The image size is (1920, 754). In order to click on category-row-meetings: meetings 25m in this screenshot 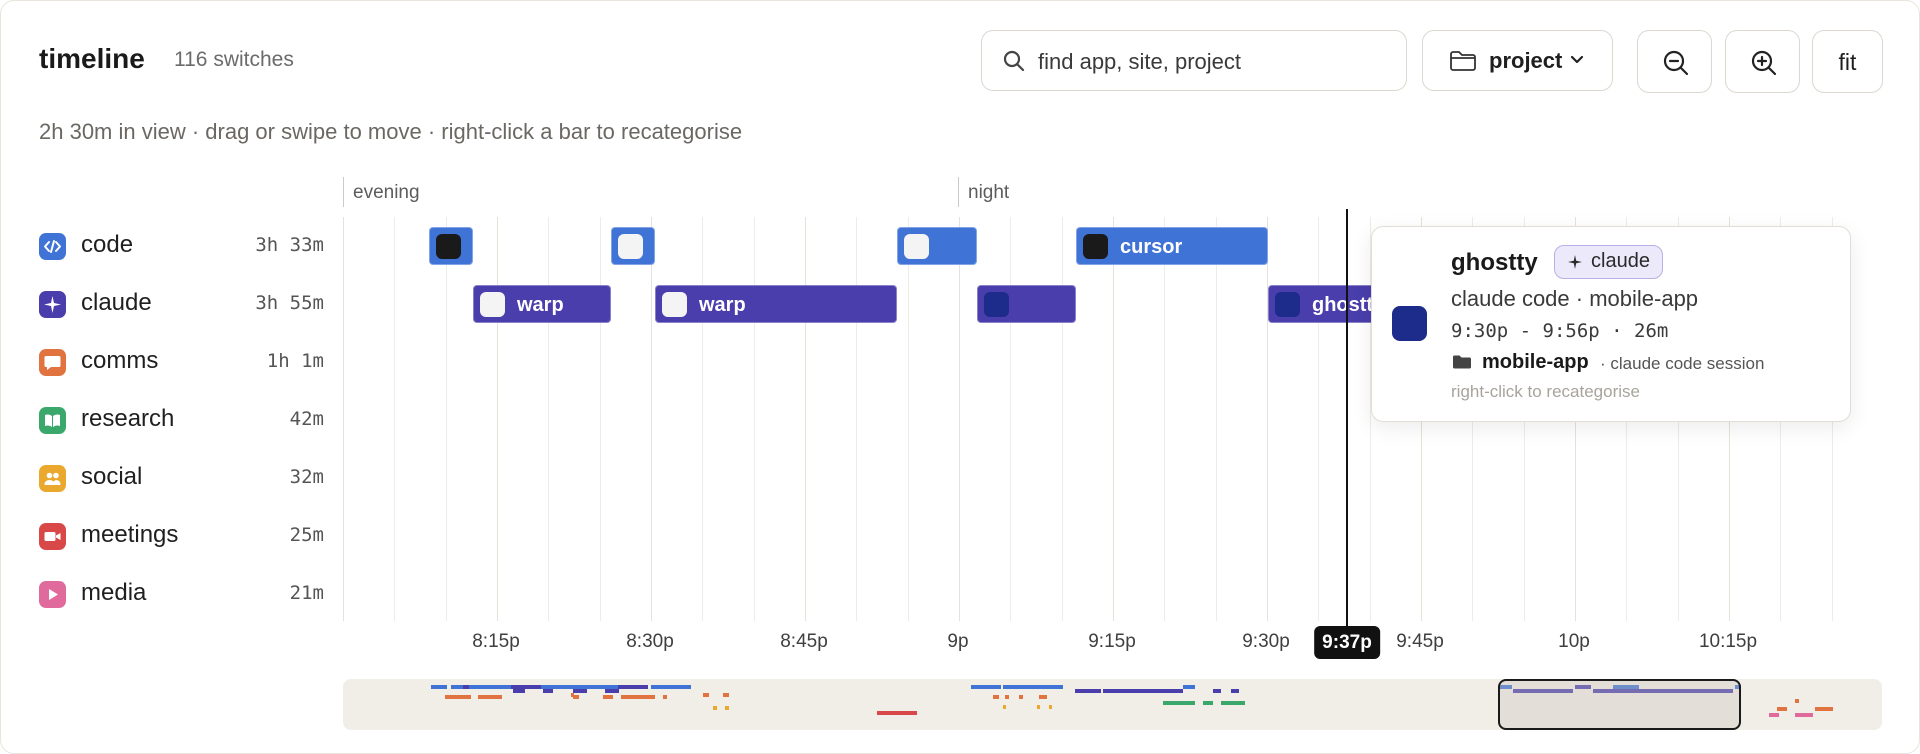, I will do `click(181, 536)`.